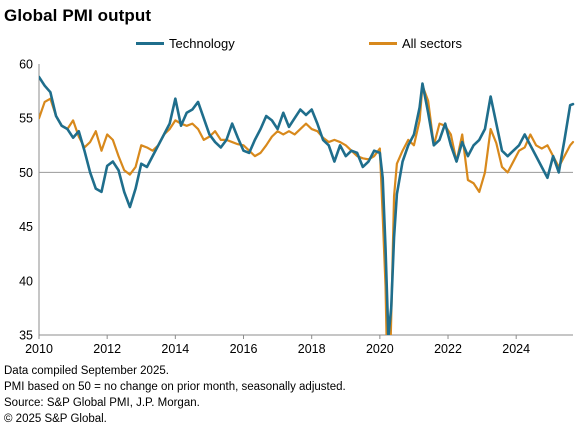 This screenshot has width=580, height=433. I want to click on legend: Technology All sectors, so click(290, 45).